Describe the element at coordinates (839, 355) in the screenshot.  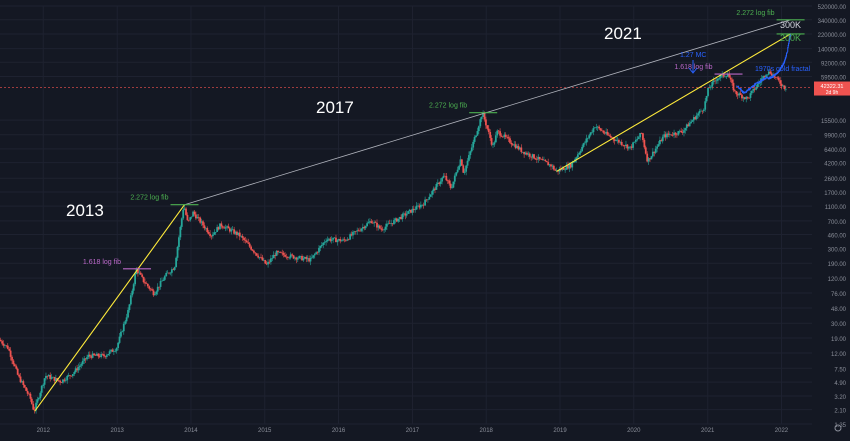
I see `y-tick-label: 12.00` at that location.